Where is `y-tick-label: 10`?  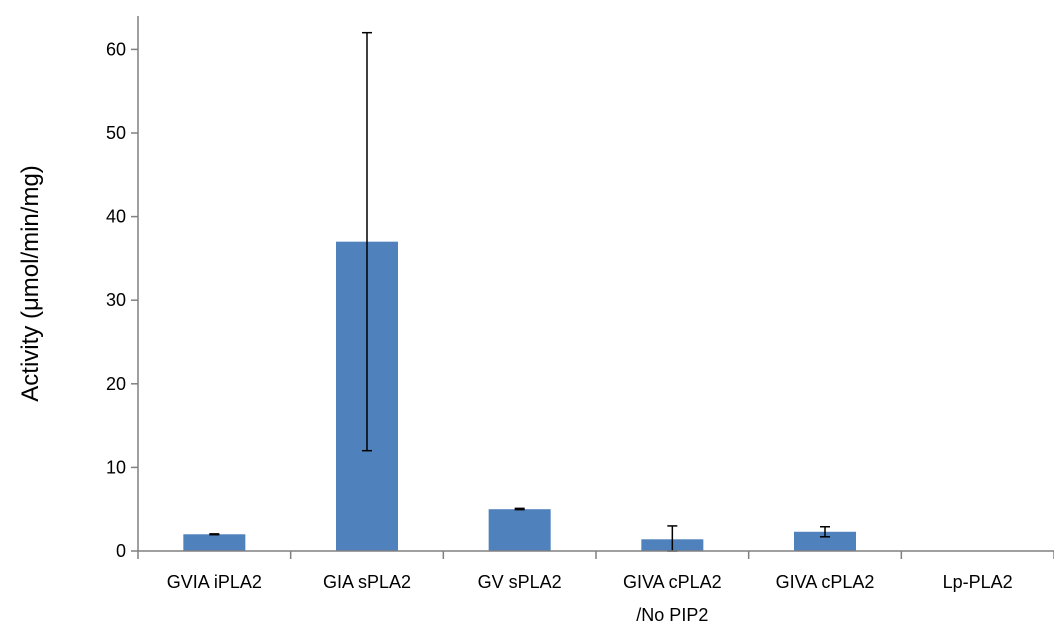
y-tick-label: 10 is located at coordinates (116, 467).